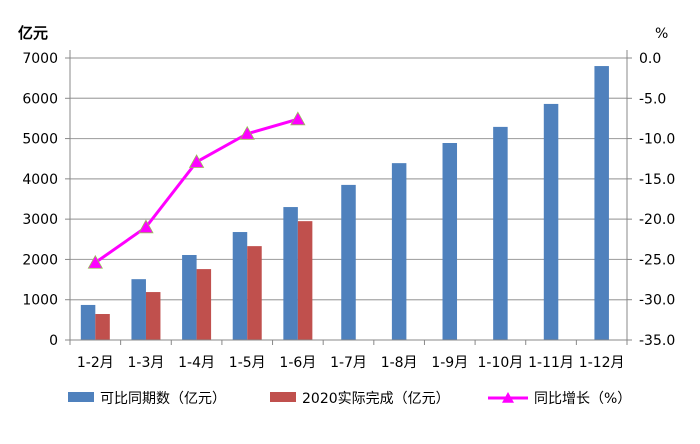 This screenshot has height=444, width=700. Describe the element at coordinates (40, 301) in the screenshot. I see `y-tick-label: 1000` at that location.